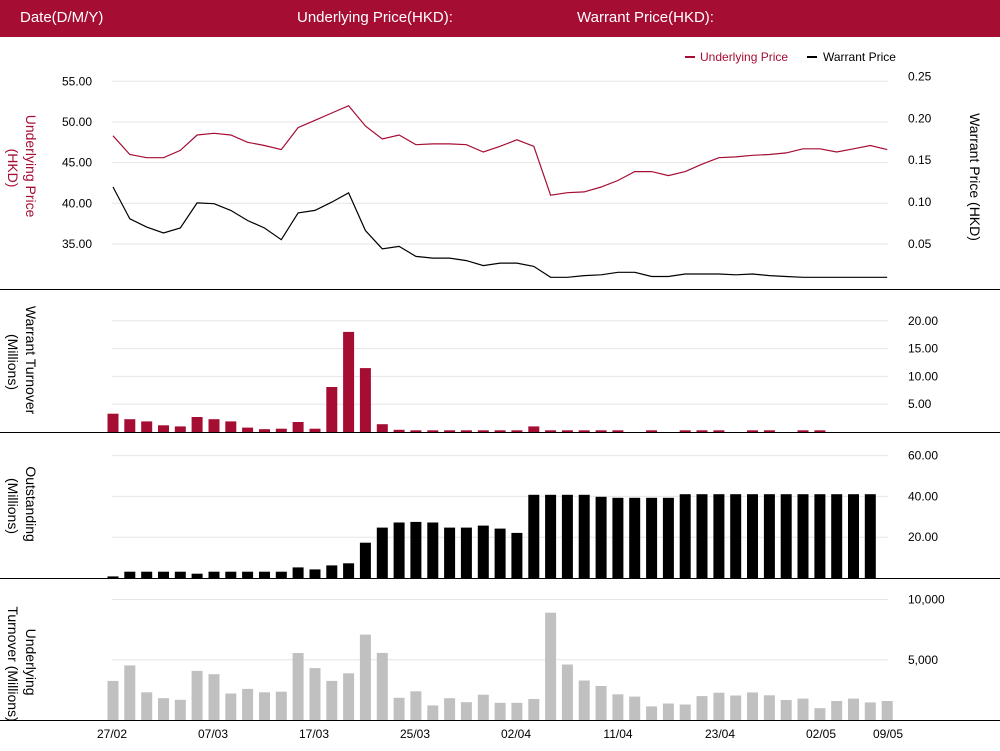 Image resolution: width=1000 pixels, height=751 pixels. What do you see at coordinates (22, 663) in the screenshot?
I see `underlying-turnover-axis-title: Underlying Turnover (Millions)` at bounding box center [22, 663].